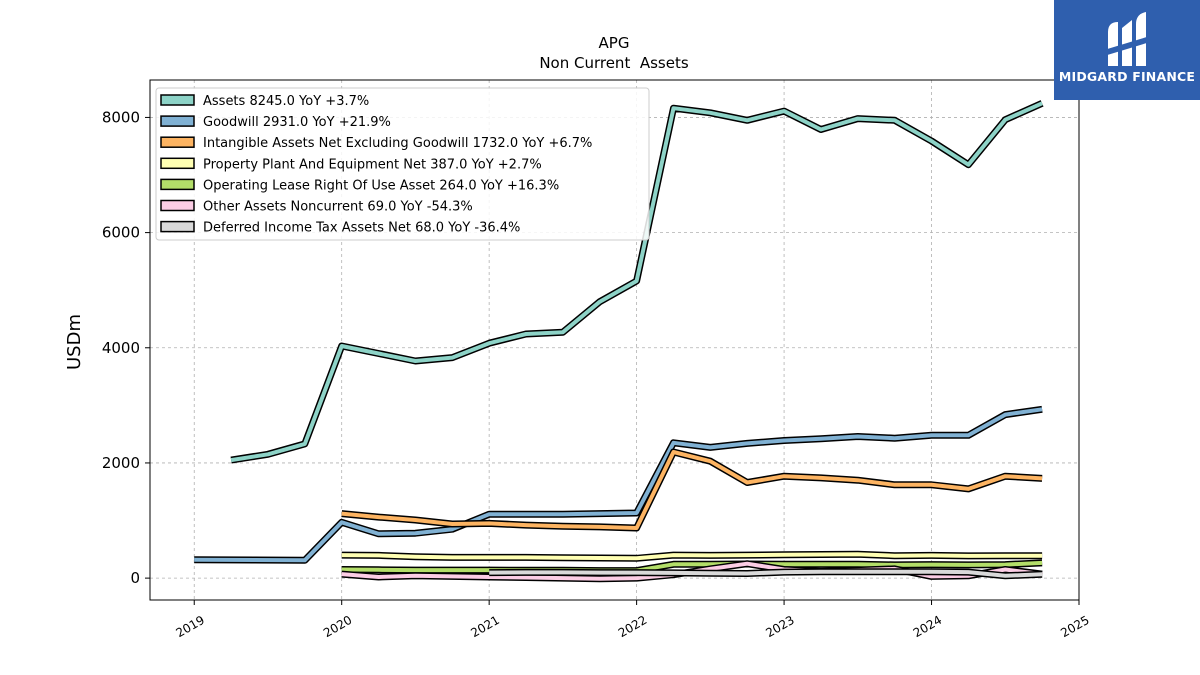 This screenshot has width=1200, height=675. What do you see at coordinates (1074, 626) in the screenshot?
I see `x-tick-label: 2025` at bounding box center [1074, 626].